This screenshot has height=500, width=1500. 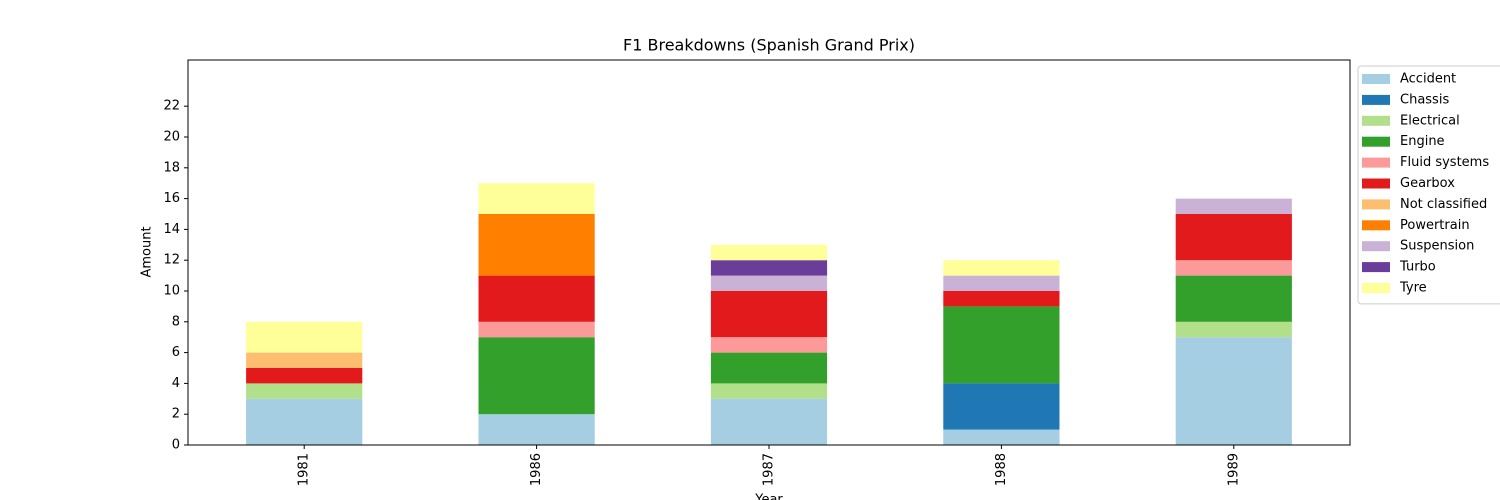 What do you see at coordinates (1444, 162) in the screenshot?
I see `legend-label: Fluid systems` at bounding box center [1444, 162].